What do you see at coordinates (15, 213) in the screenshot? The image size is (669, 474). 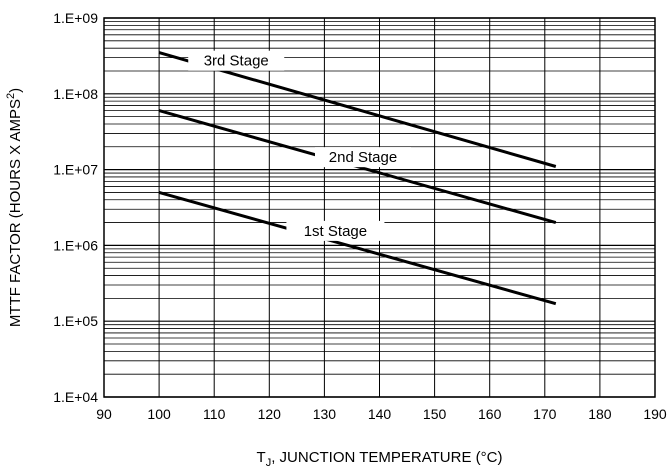 I see `y-axis-title-main: MTTF FACTOR (HOURS X AMPS` at bounding box center [15, 213].